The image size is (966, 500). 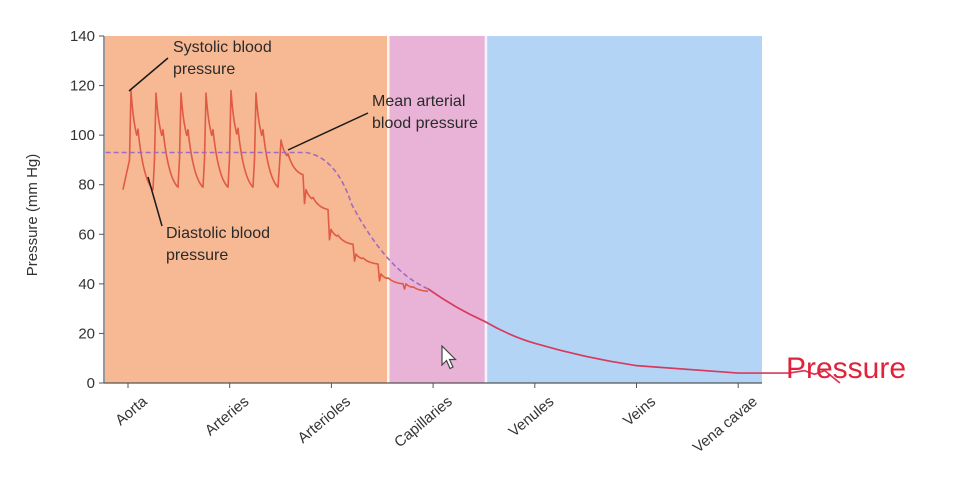 I want to click on annotation-text: Diastolic blood, so click(x=218, y=233).